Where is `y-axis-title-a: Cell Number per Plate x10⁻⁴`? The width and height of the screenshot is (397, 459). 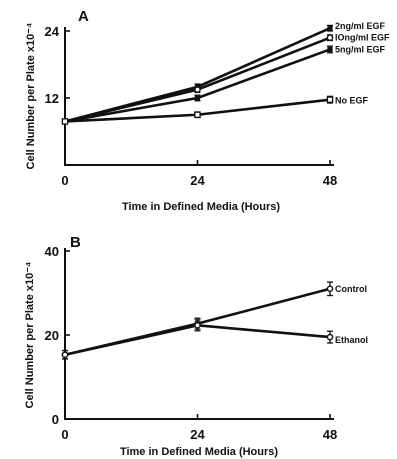 y-axis-title-a: Cell Number per Plate x10⁻⁴ is located at coordinates (31, 96).